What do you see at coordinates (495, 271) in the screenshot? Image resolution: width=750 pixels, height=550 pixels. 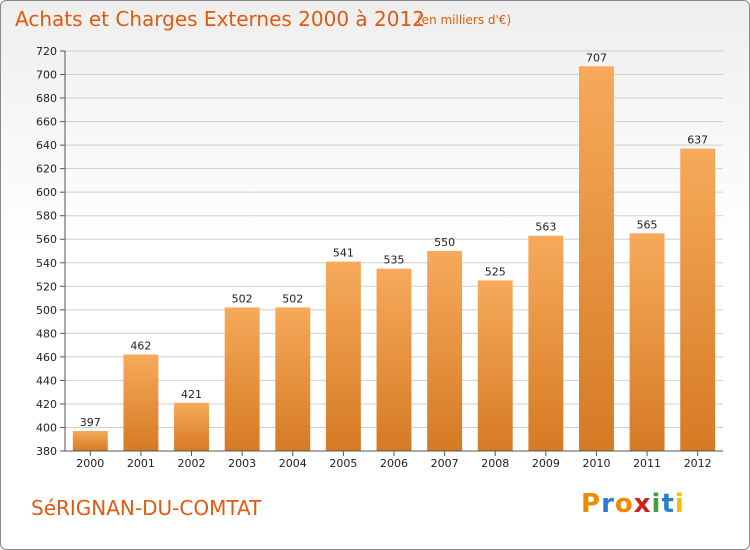 I see `value-label: 525` at bounding box center [495, 271].